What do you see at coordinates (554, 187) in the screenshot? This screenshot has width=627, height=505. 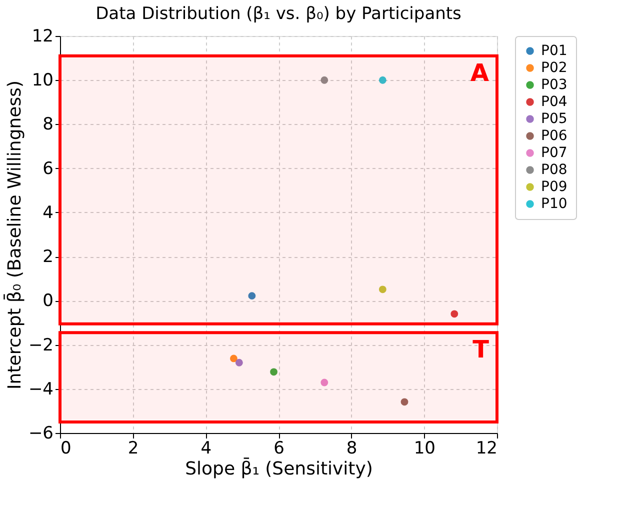 I see `legend-label: P09` at bounding box center [554, 187].